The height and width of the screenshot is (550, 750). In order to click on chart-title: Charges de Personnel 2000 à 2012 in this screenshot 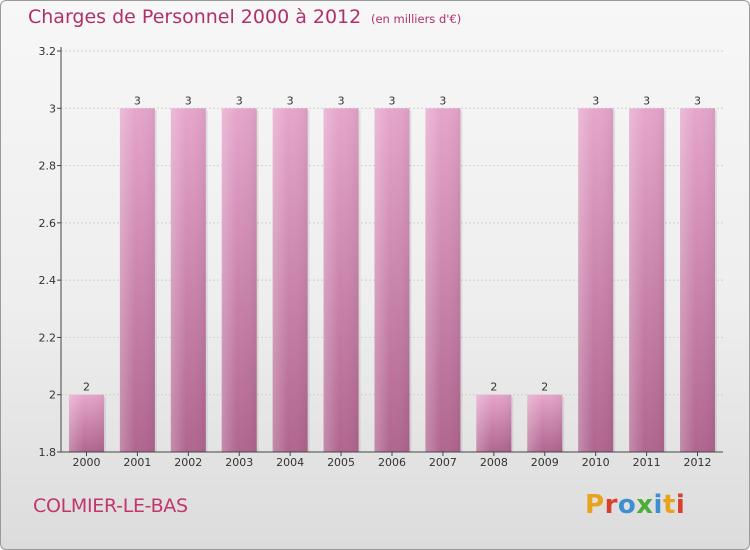, I will do `click(195, 17)`.